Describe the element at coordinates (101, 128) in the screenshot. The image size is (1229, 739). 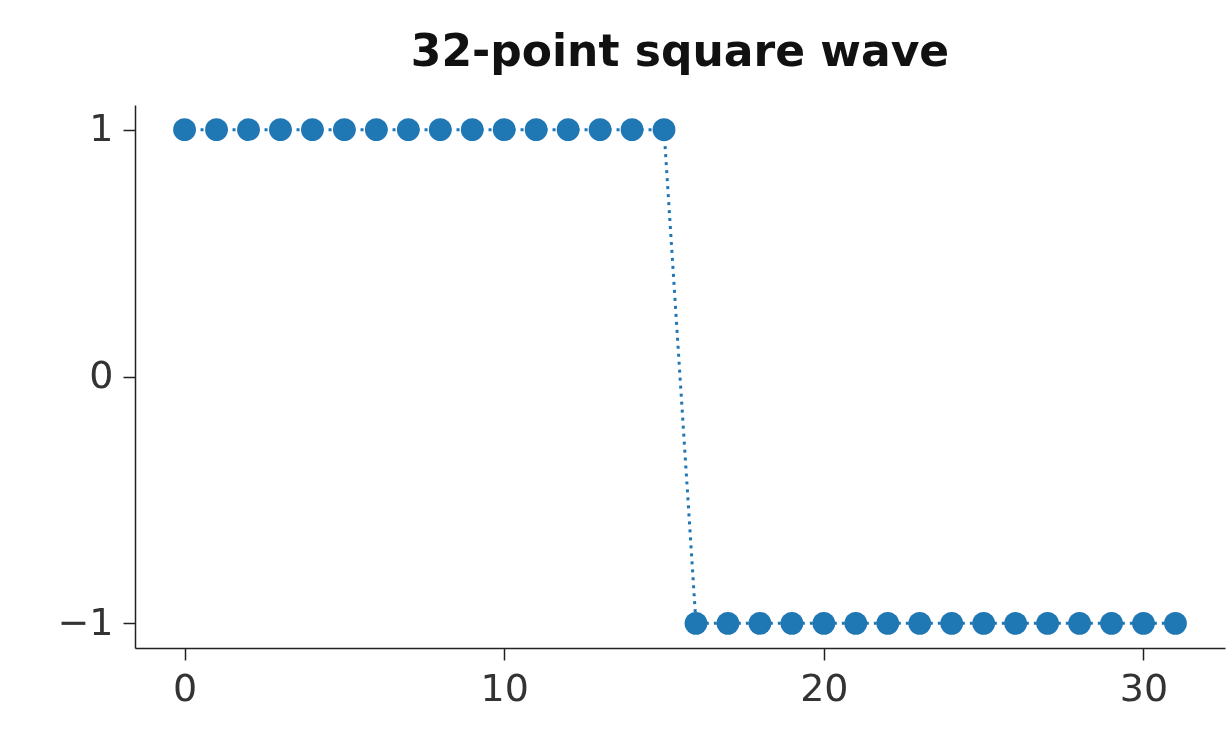
I see `y-tick-label: 1` at that location.